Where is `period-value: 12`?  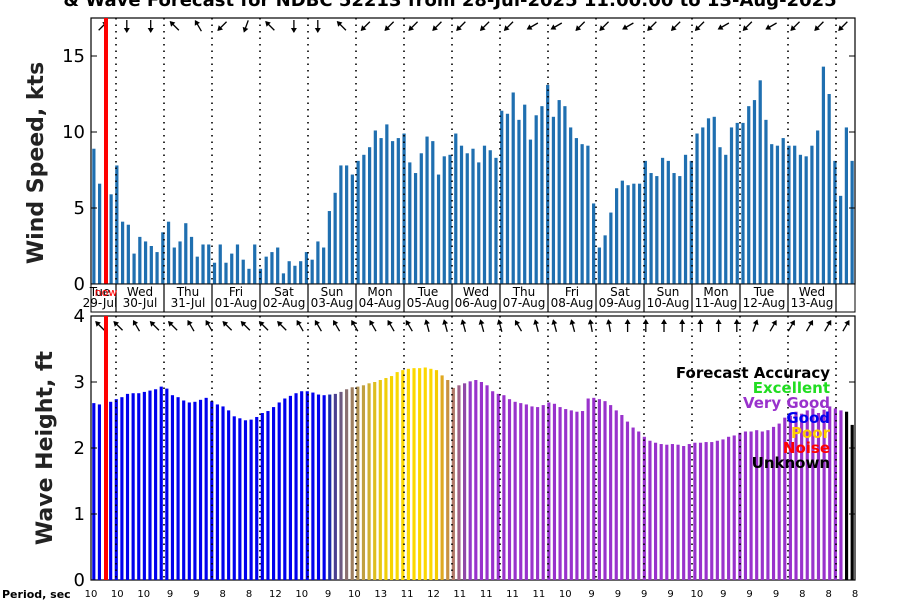
period-value: 12 is located at coordinates (275, 594).